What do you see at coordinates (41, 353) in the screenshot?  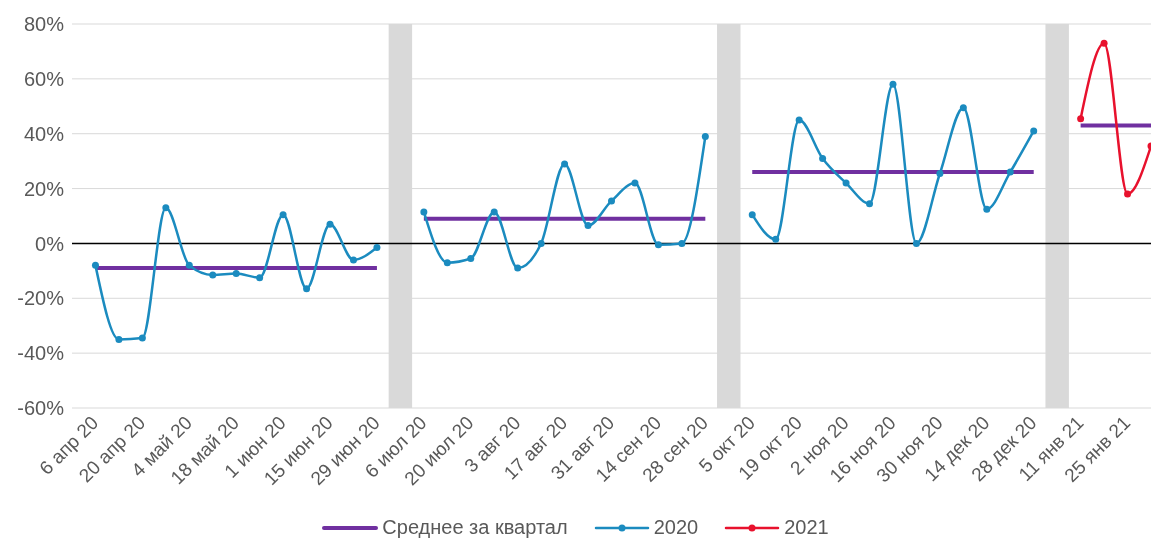 I see `y-tick-label: -40%` at bounding box center [41, 353].